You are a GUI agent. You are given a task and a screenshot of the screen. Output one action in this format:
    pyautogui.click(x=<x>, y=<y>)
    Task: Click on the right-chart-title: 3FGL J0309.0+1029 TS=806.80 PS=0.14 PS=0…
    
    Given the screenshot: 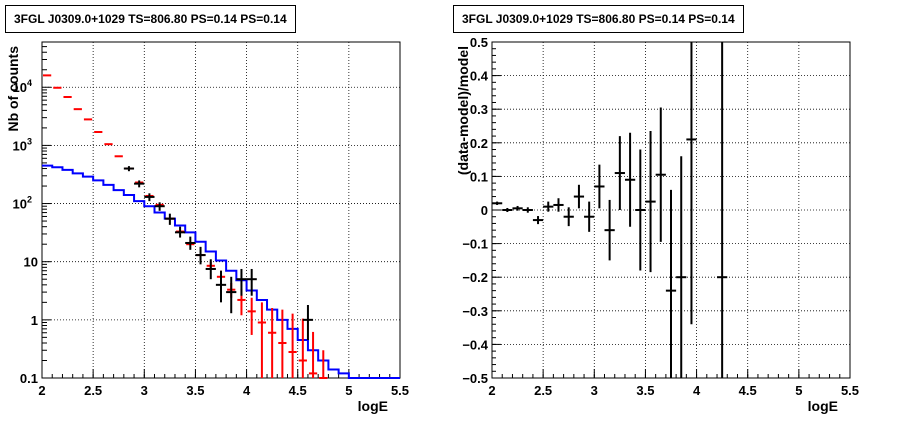 What is the action you would take?
    pyautogui.click(x=598, y=19)
    